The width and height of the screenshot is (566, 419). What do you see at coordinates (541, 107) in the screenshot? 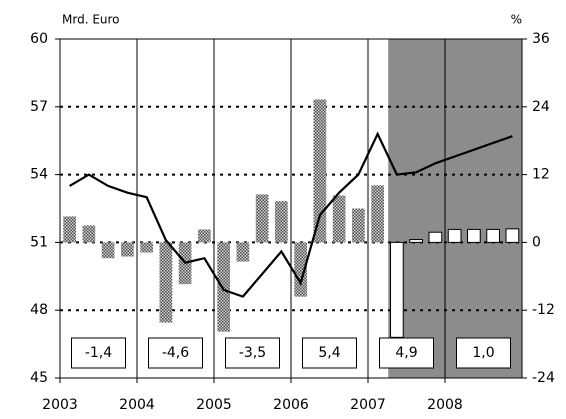
I see `y2-tick-label: 24` at bounding box center [541, 107].